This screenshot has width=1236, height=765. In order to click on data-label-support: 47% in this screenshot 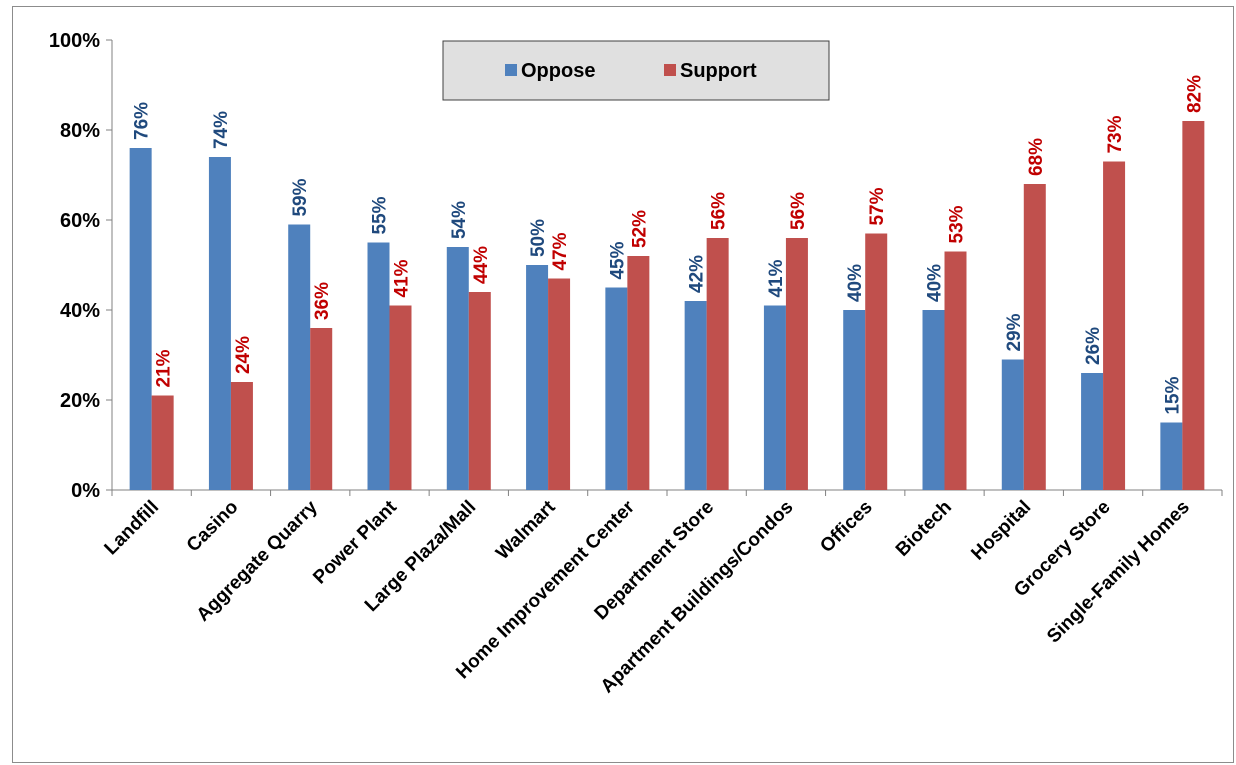, I will do `click(560, 251)`.